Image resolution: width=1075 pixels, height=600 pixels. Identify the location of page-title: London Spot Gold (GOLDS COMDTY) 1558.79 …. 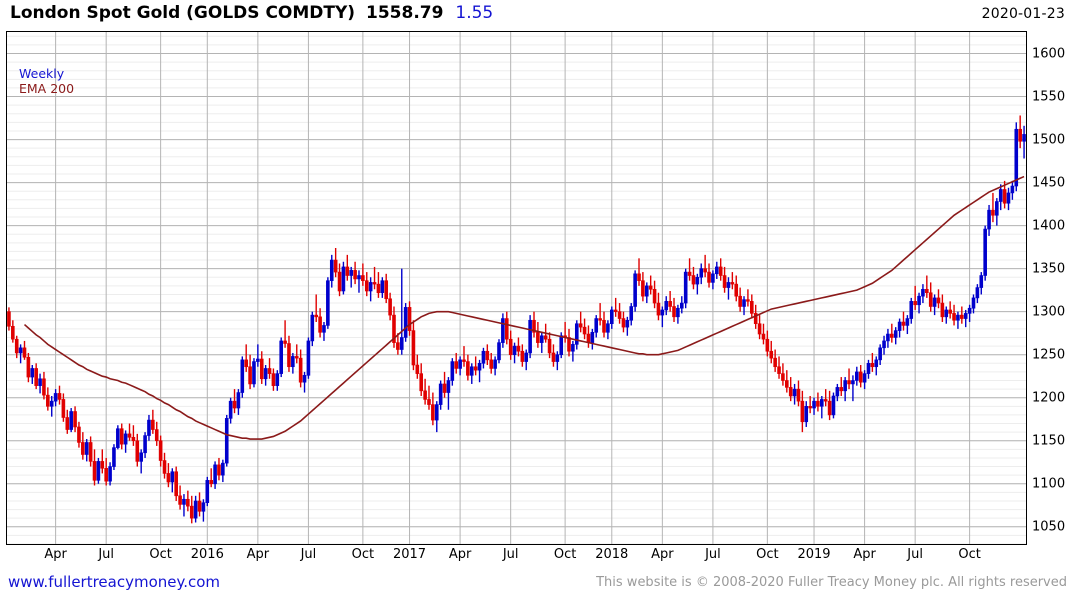
(251, 13).